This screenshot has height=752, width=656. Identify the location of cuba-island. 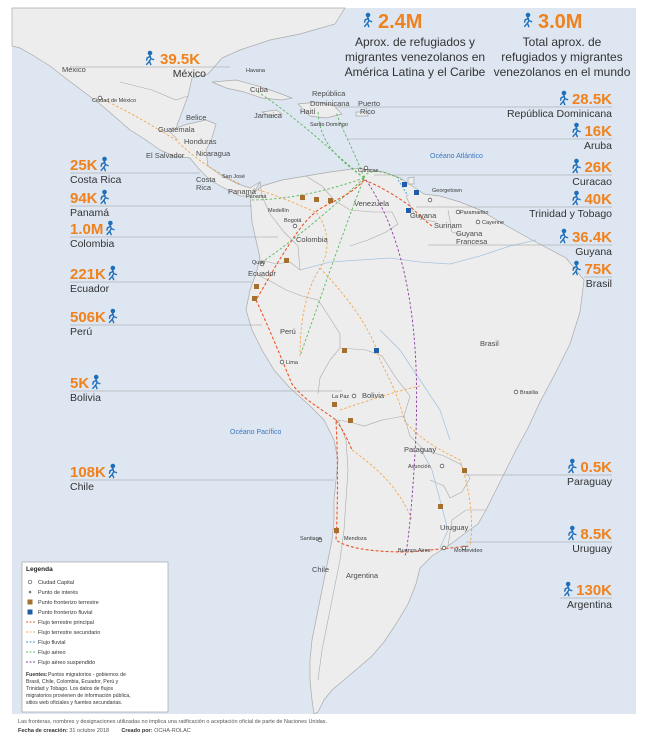
(252, 90).